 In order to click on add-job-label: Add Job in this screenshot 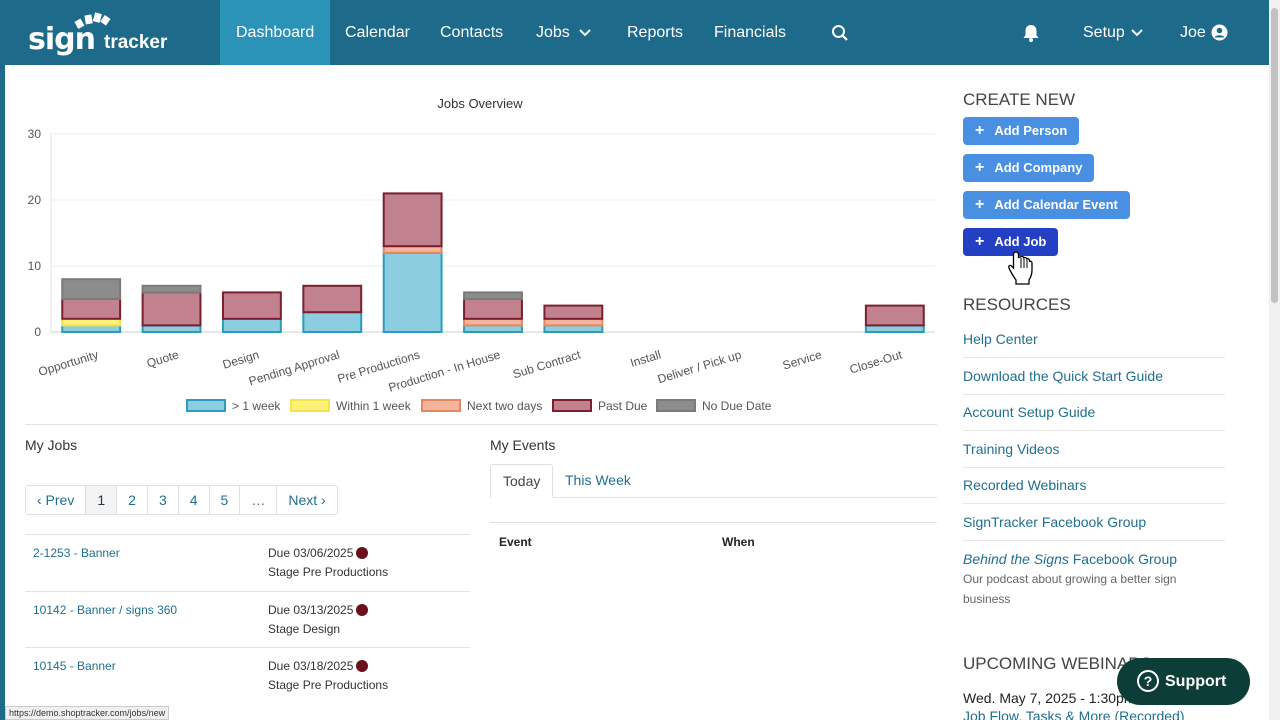, I will do `click(1020, 241)`.